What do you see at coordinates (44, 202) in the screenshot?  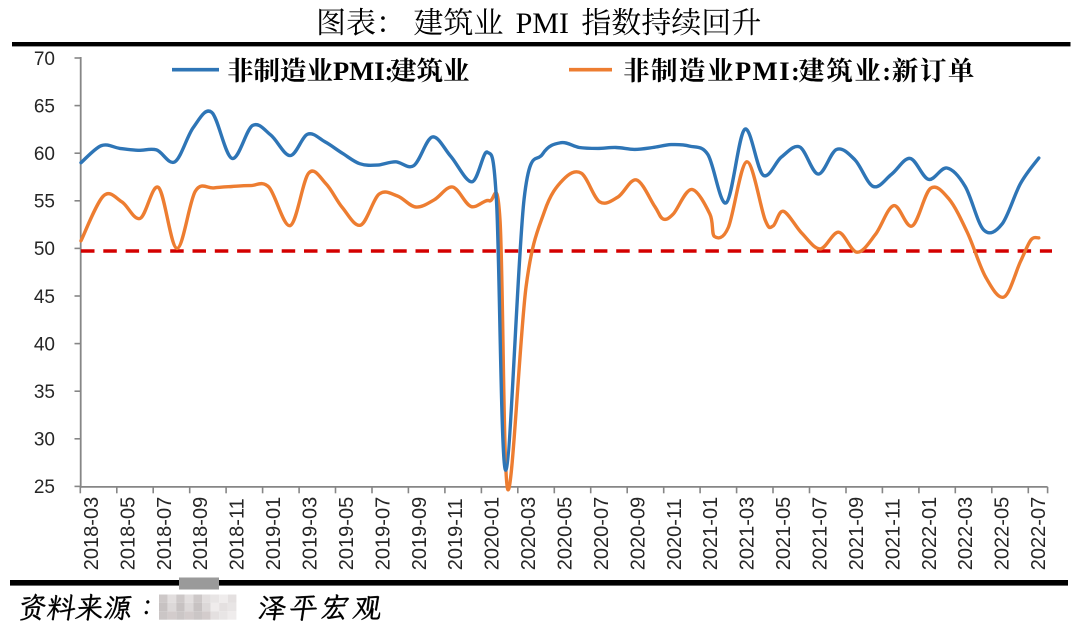 I see `svg-text: 55` at bounding box center [44, 202].